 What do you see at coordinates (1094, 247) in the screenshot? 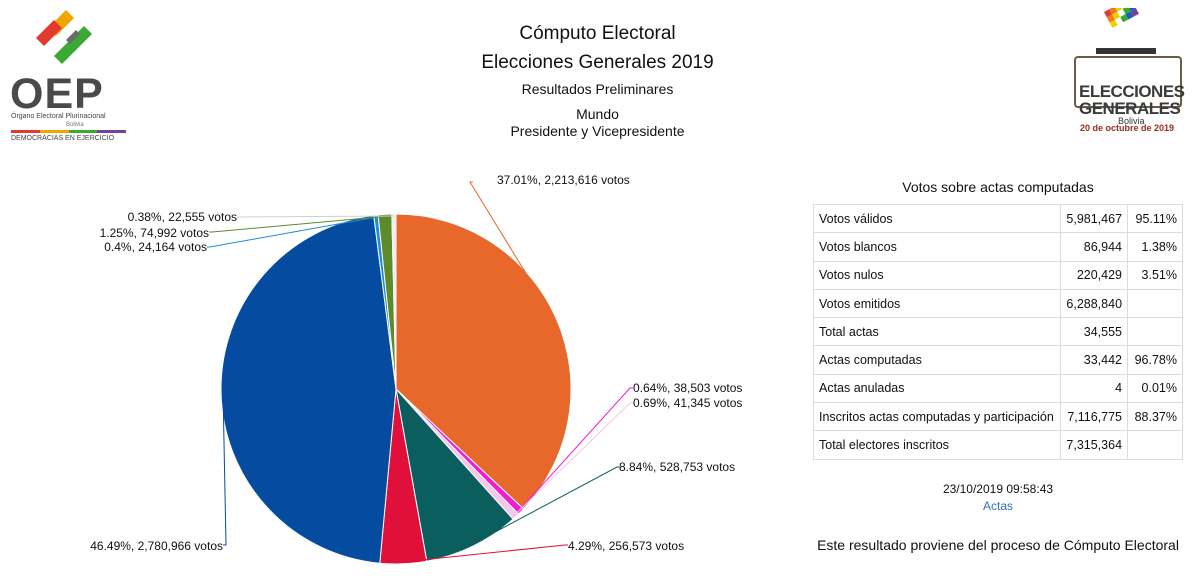
I see `cell-value: 86,944` at bounding box center [1094, 247].